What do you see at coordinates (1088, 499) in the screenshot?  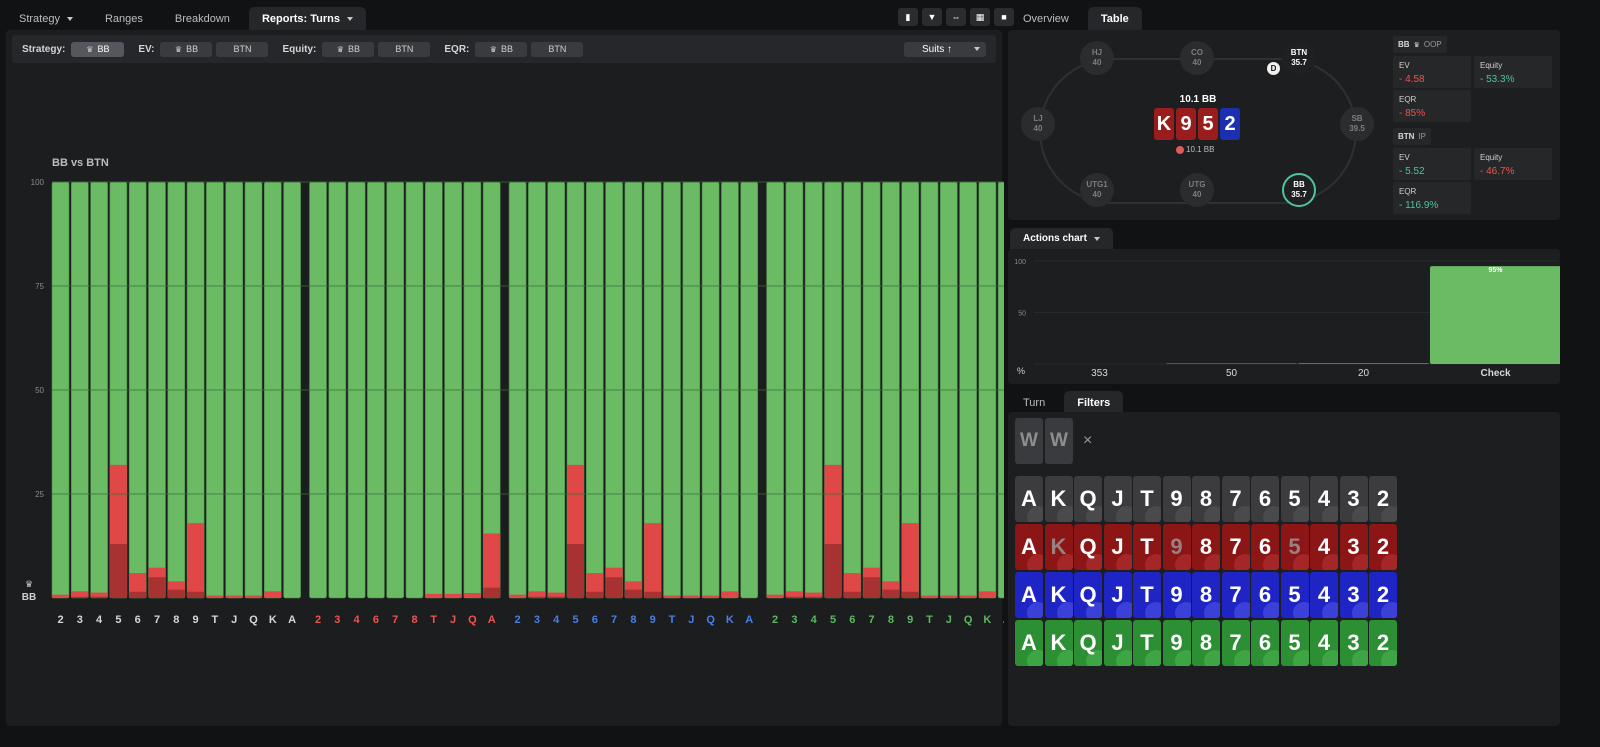 I see `rank-card-grey-Q: Q` at bounding box center [1088, 499].